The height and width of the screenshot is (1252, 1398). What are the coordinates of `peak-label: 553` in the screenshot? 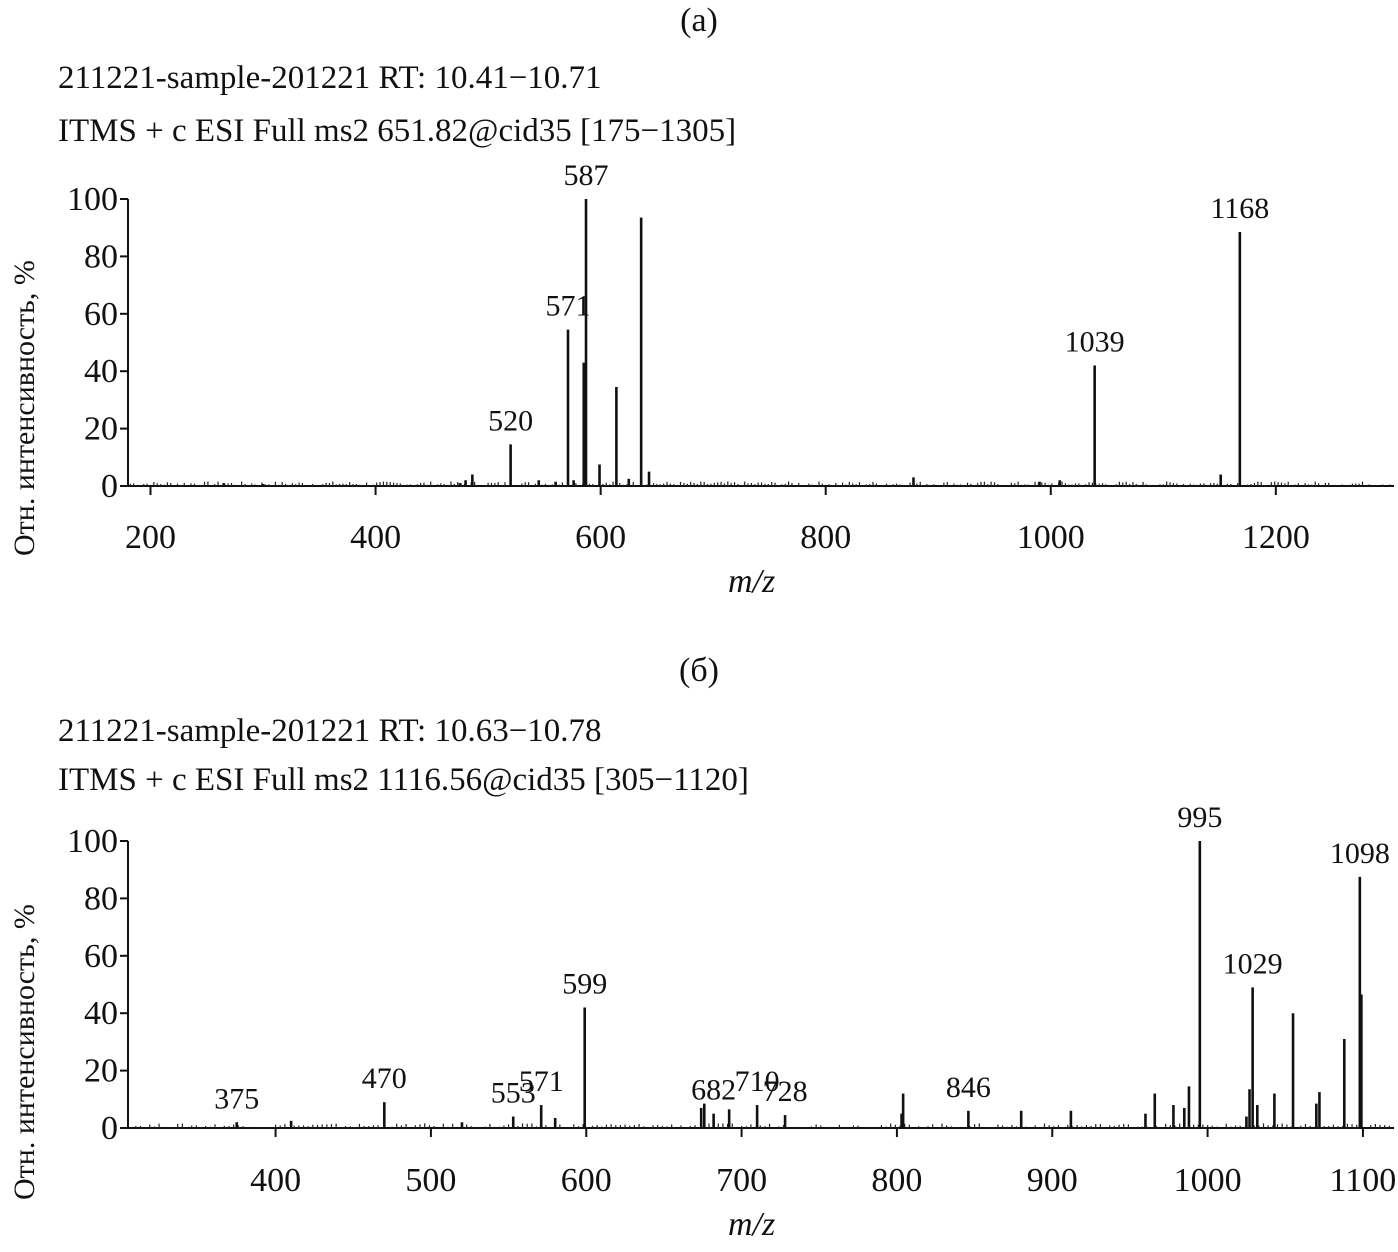 It's located at (513, 1093).